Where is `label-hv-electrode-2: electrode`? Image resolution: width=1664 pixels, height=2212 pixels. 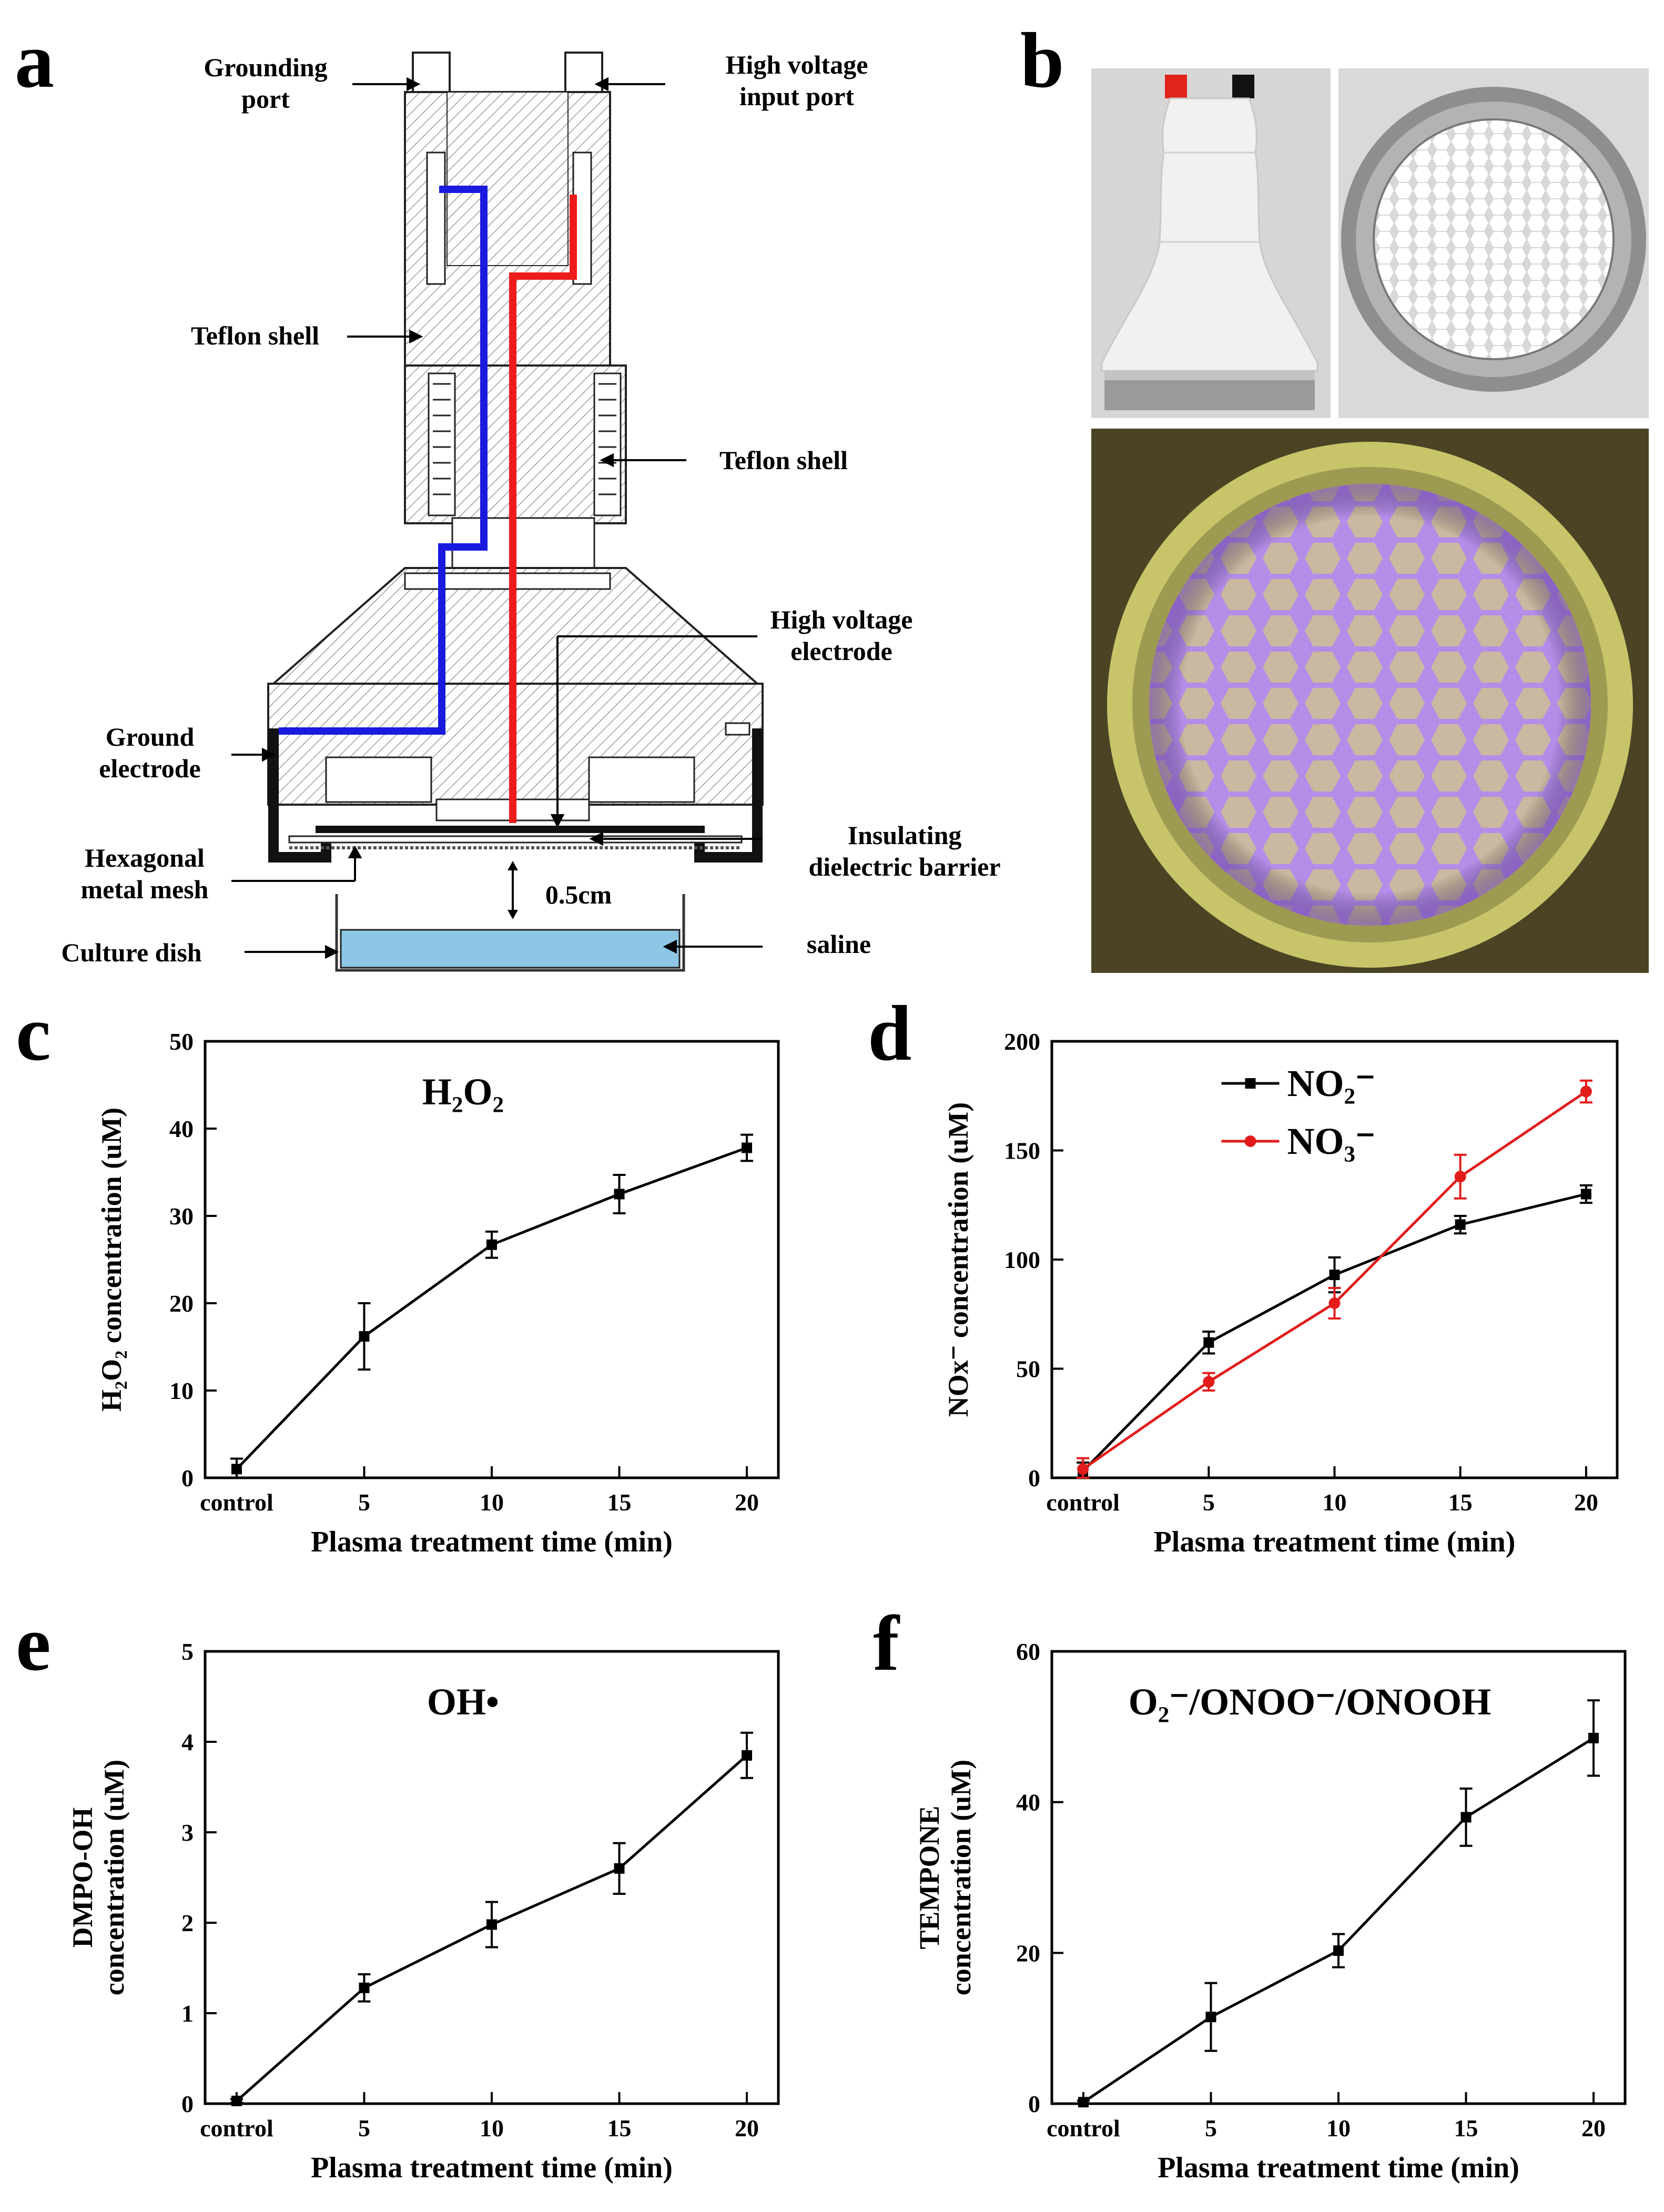 label-hv-electrode-2: electrode is located at coordinates (841, 651).